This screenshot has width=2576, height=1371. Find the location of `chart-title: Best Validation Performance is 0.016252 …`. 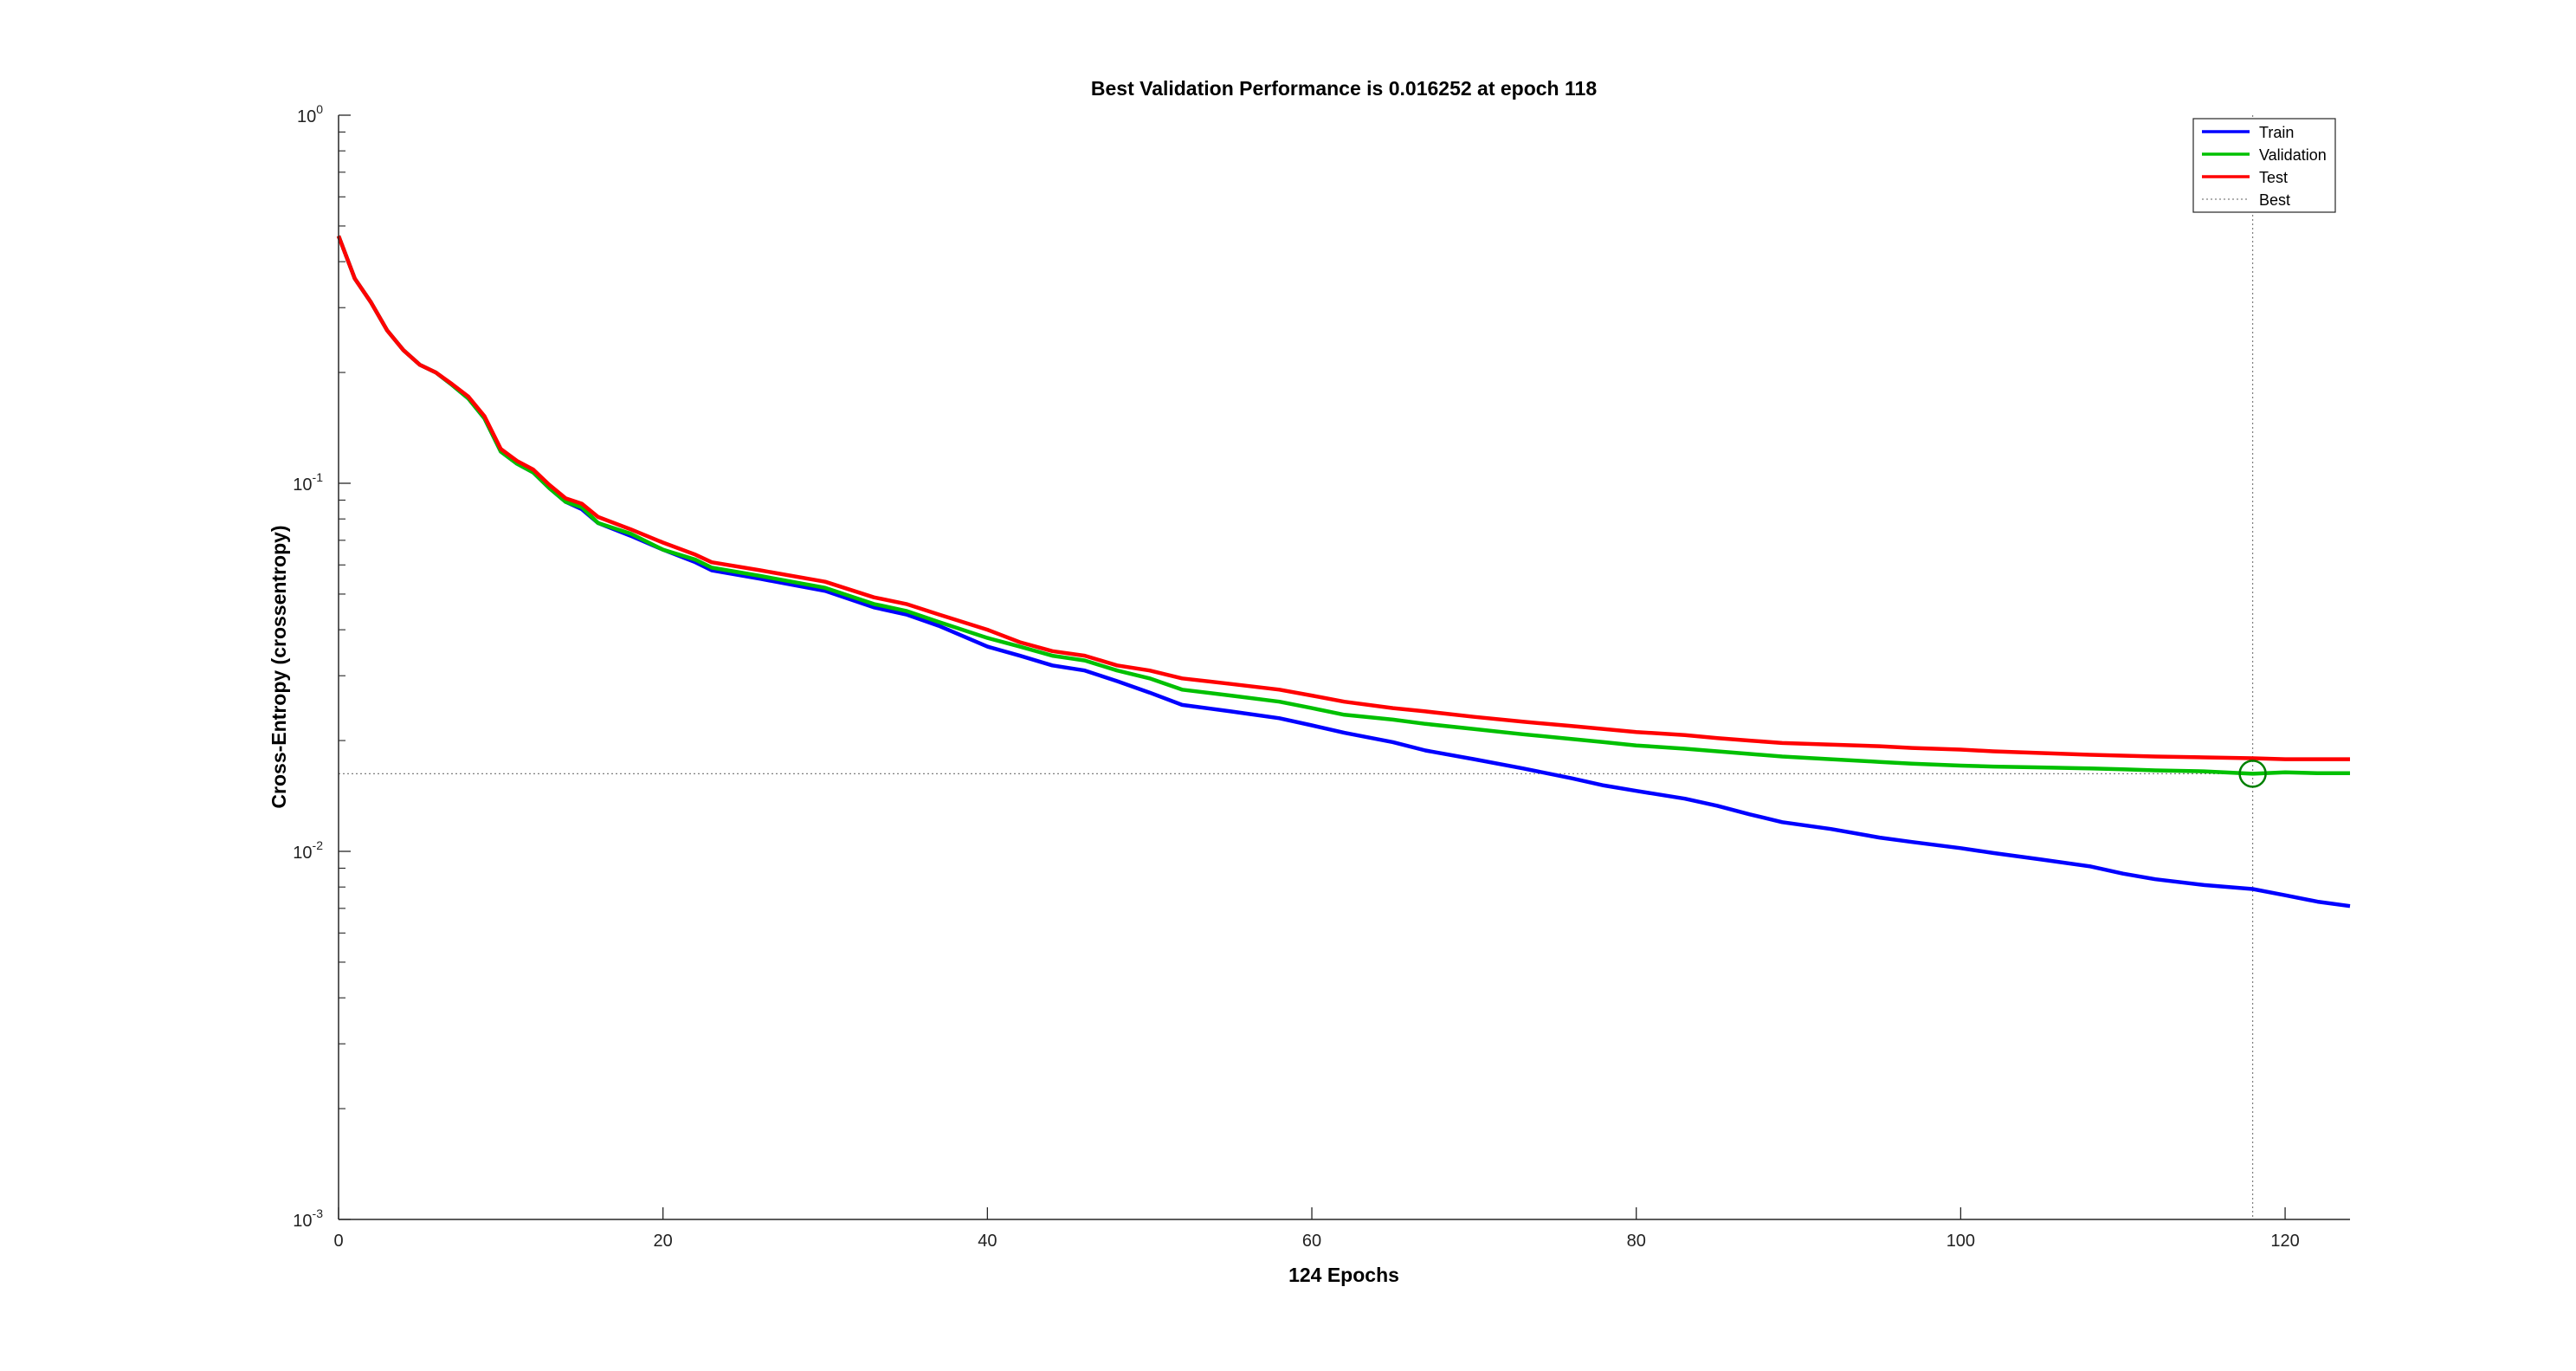

chart-title: Best Validation Performance is 0.016252 … is located at coordinates (1344, 88).